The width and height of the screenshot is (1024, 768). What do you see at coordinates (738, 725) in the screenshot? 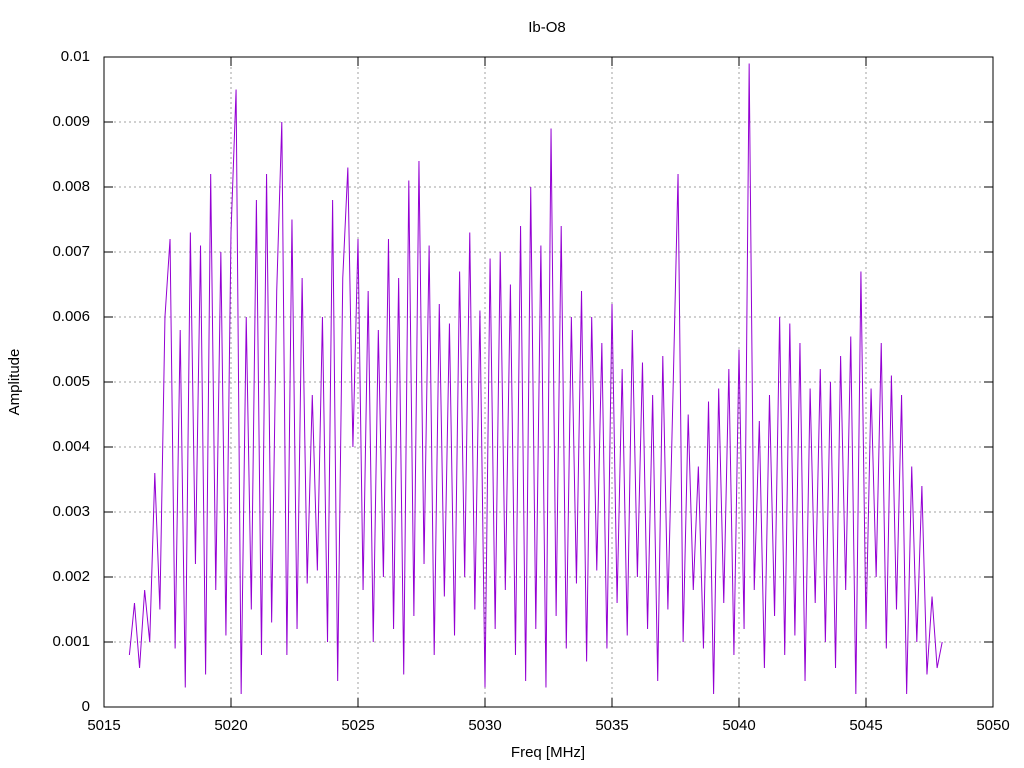
I see `x-tick-label: 5040` at bounding box center [738, 725].